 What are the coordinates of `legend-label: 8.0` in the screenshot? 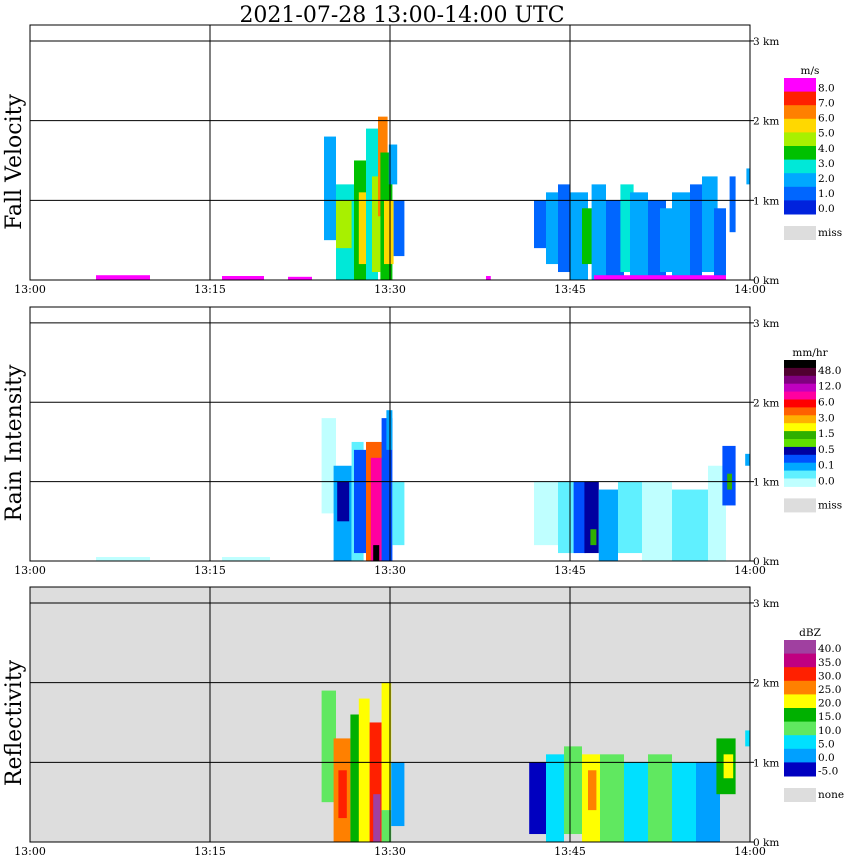 It's located at (826, 88).